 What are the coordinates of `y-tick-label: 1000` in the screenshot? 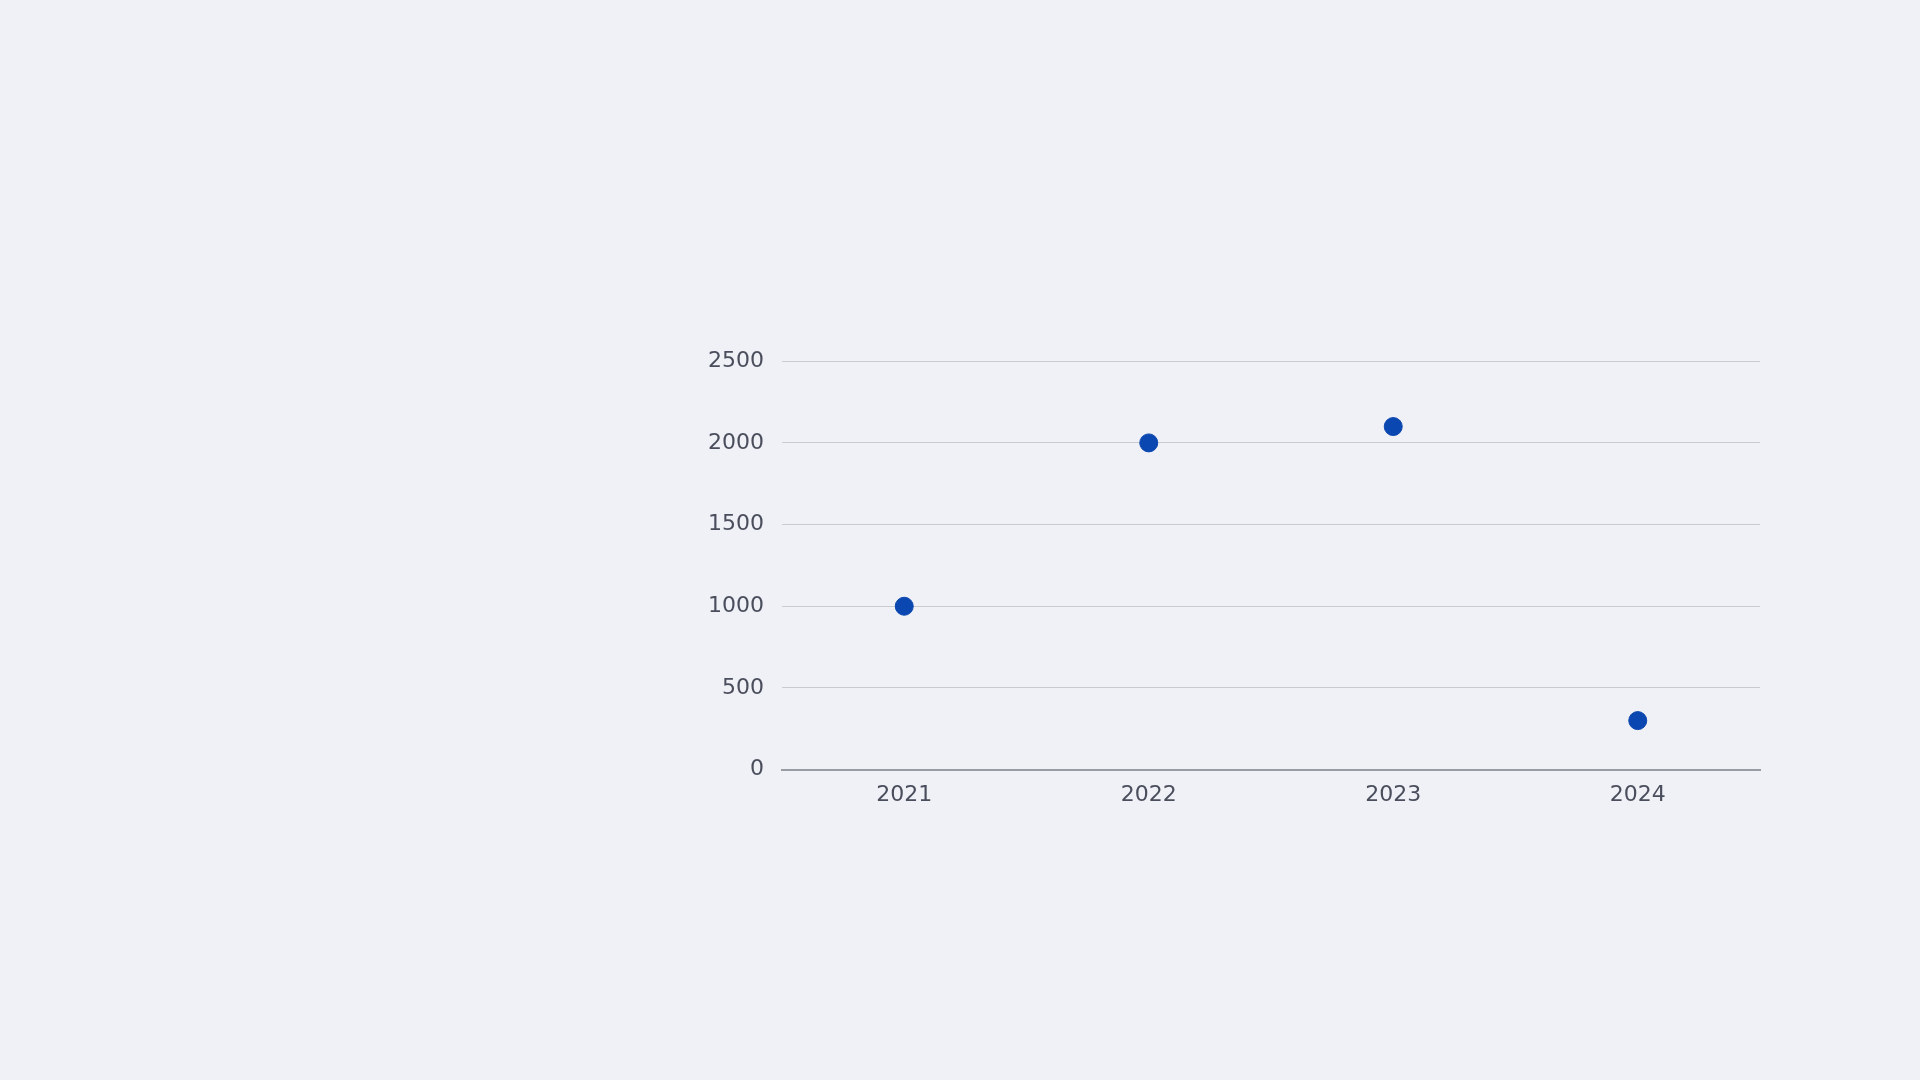 It's located at (735, 604).